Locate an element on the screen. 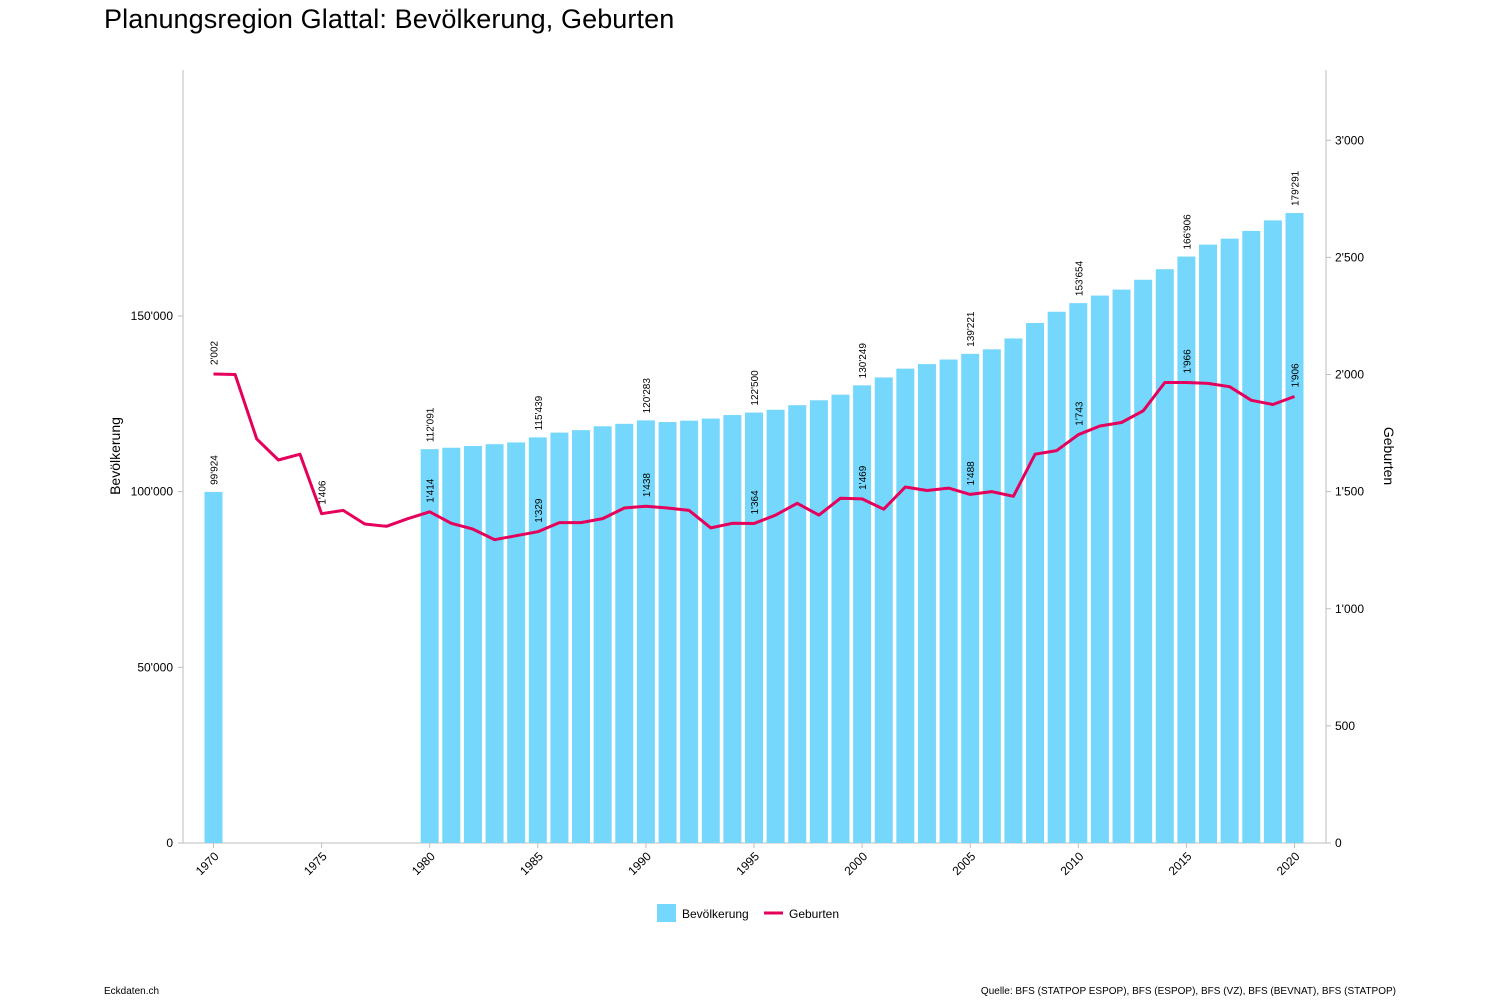 The height and width of the screenshot is (1000, 1500). legend: Bevölkerung Geburten is located at coordinates (748, 913).